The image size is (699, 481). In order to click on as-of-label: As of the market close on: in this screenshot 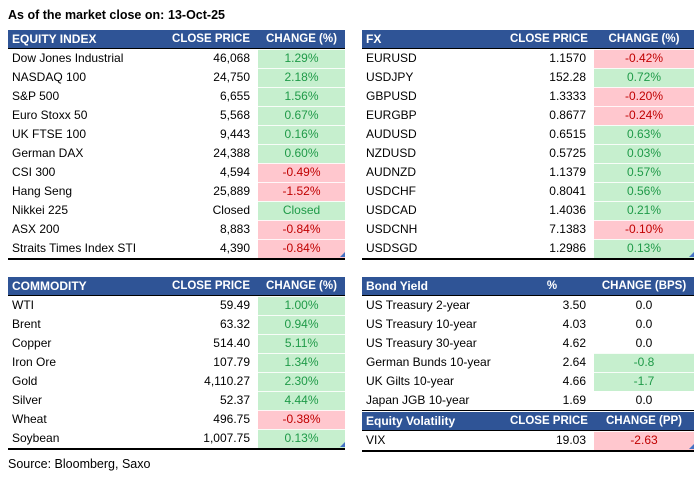, I will do `click(86, 15)`.